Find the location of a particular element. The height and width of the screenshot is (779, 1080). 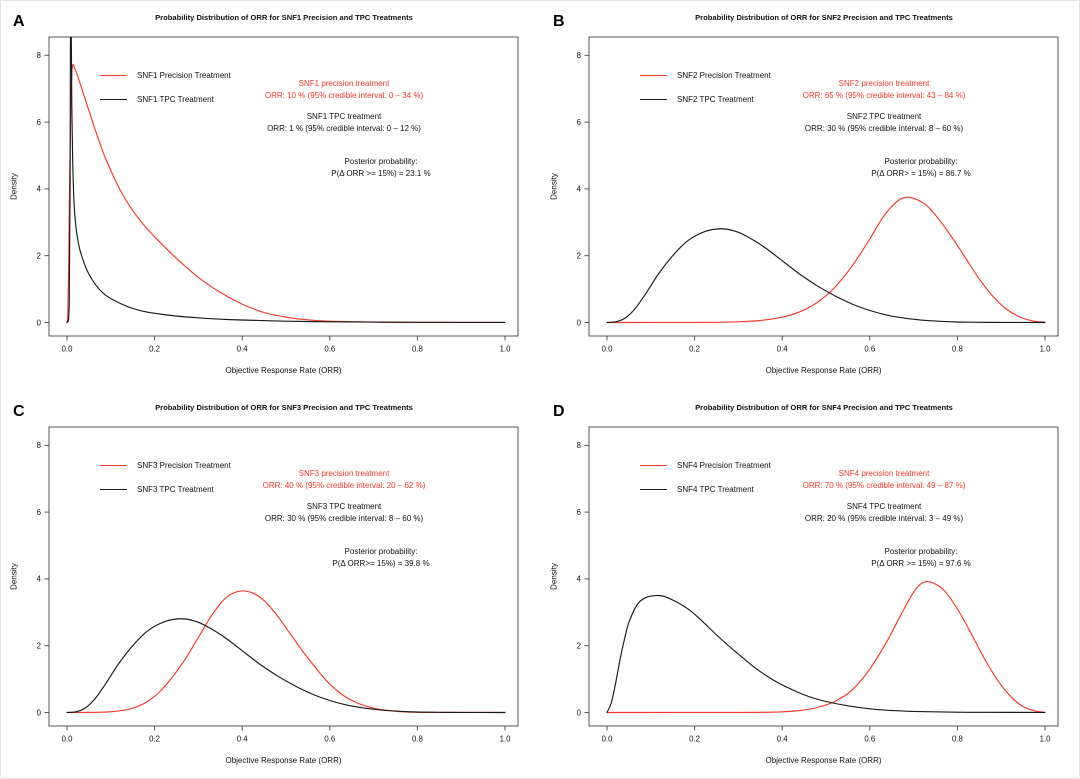

legend-item-tpc: SNF4 TPC Treatment is located at coordinates (705, 489).